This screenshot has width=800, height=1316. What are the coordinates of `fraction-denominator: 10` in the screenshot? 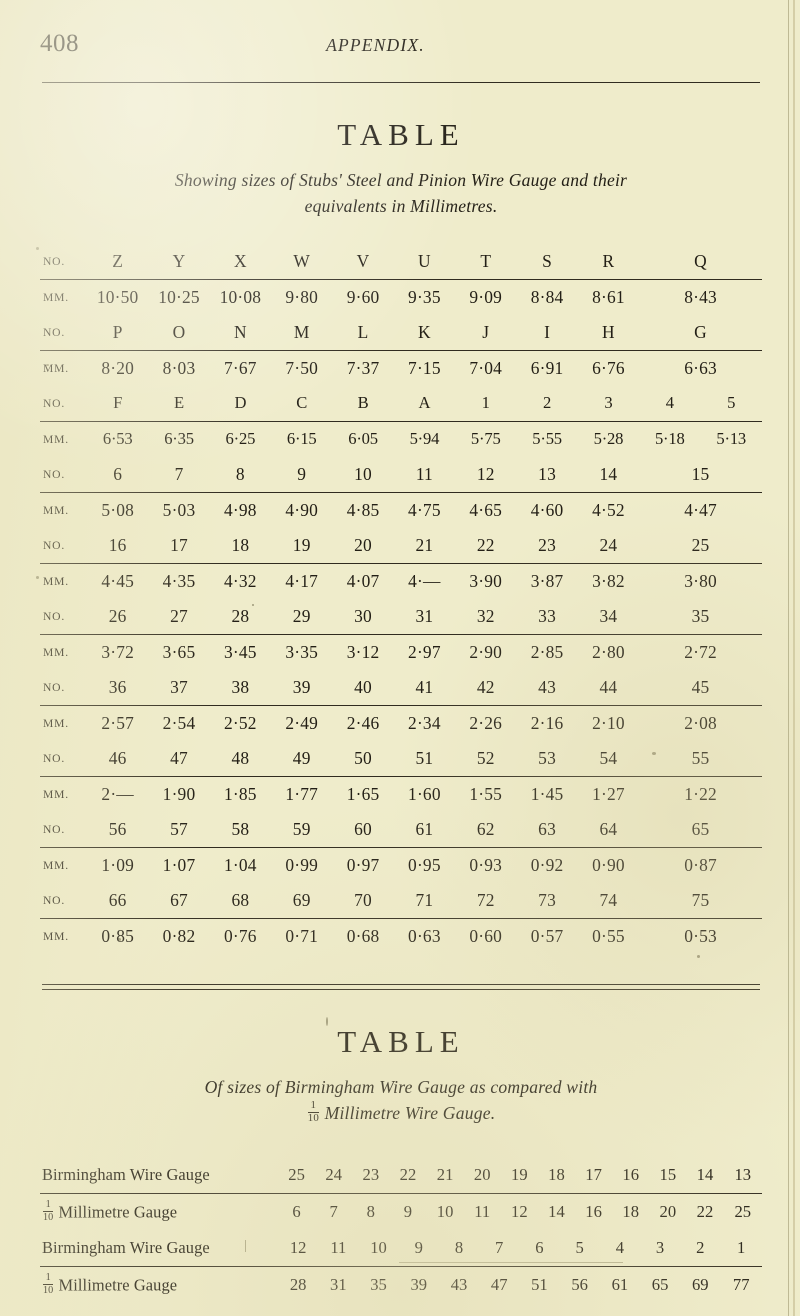 It's located at (48, 1290).